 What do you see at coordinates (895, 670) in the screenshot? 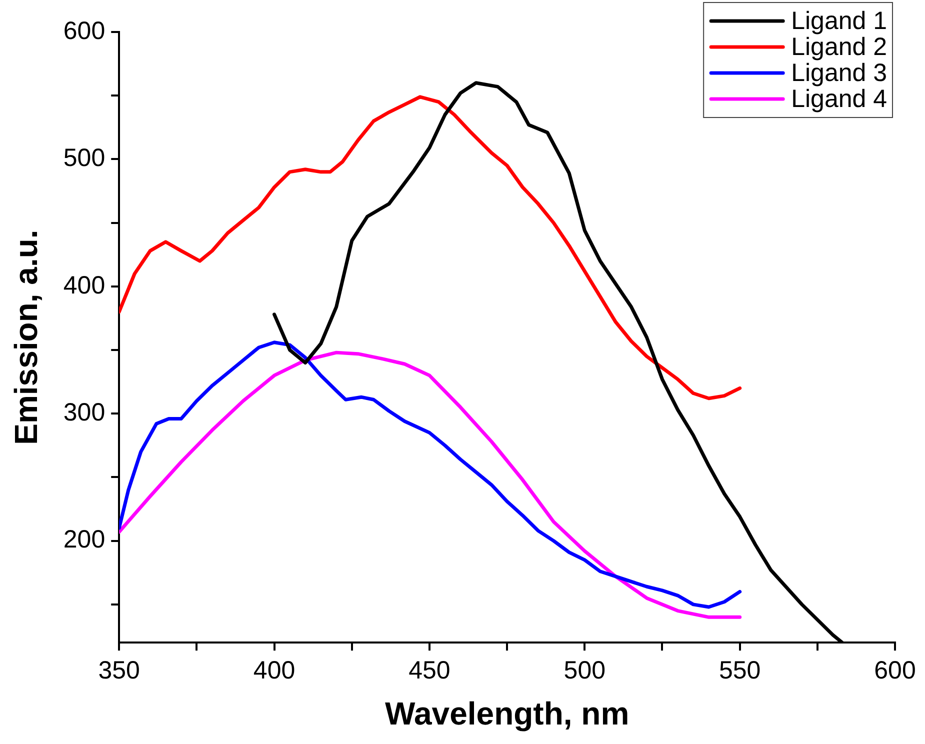
I see `x-tick-label: 600` at bounding box center [895, 670].